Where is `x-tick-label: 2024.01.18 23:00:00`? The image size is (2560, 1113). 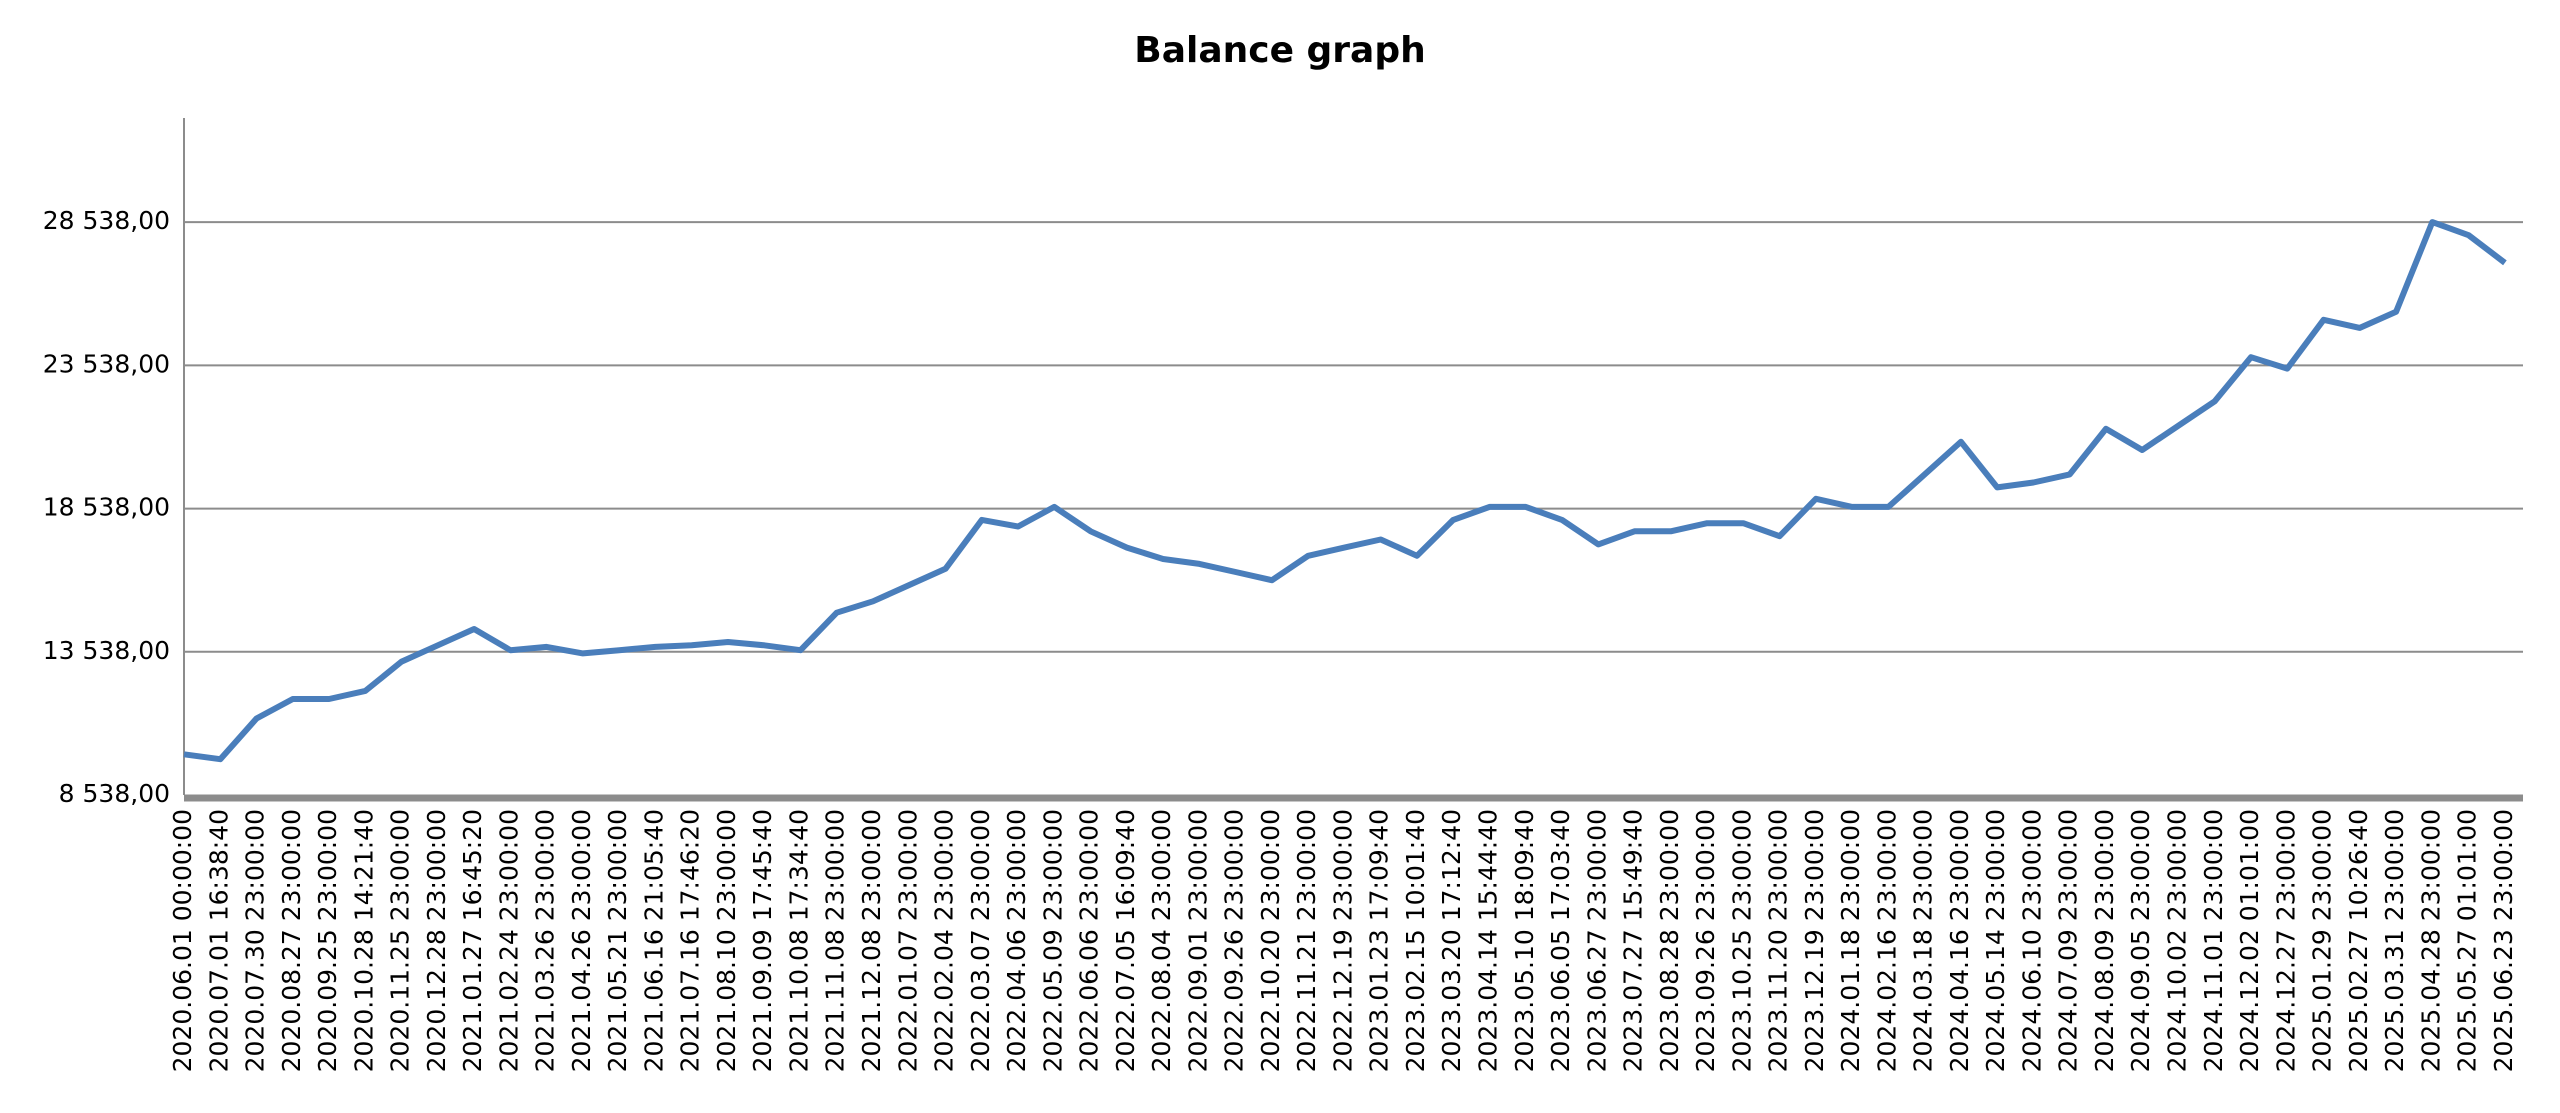
x-tick-label: 2024.01.18 23:00:00 is located at coordinates (1850, 940).